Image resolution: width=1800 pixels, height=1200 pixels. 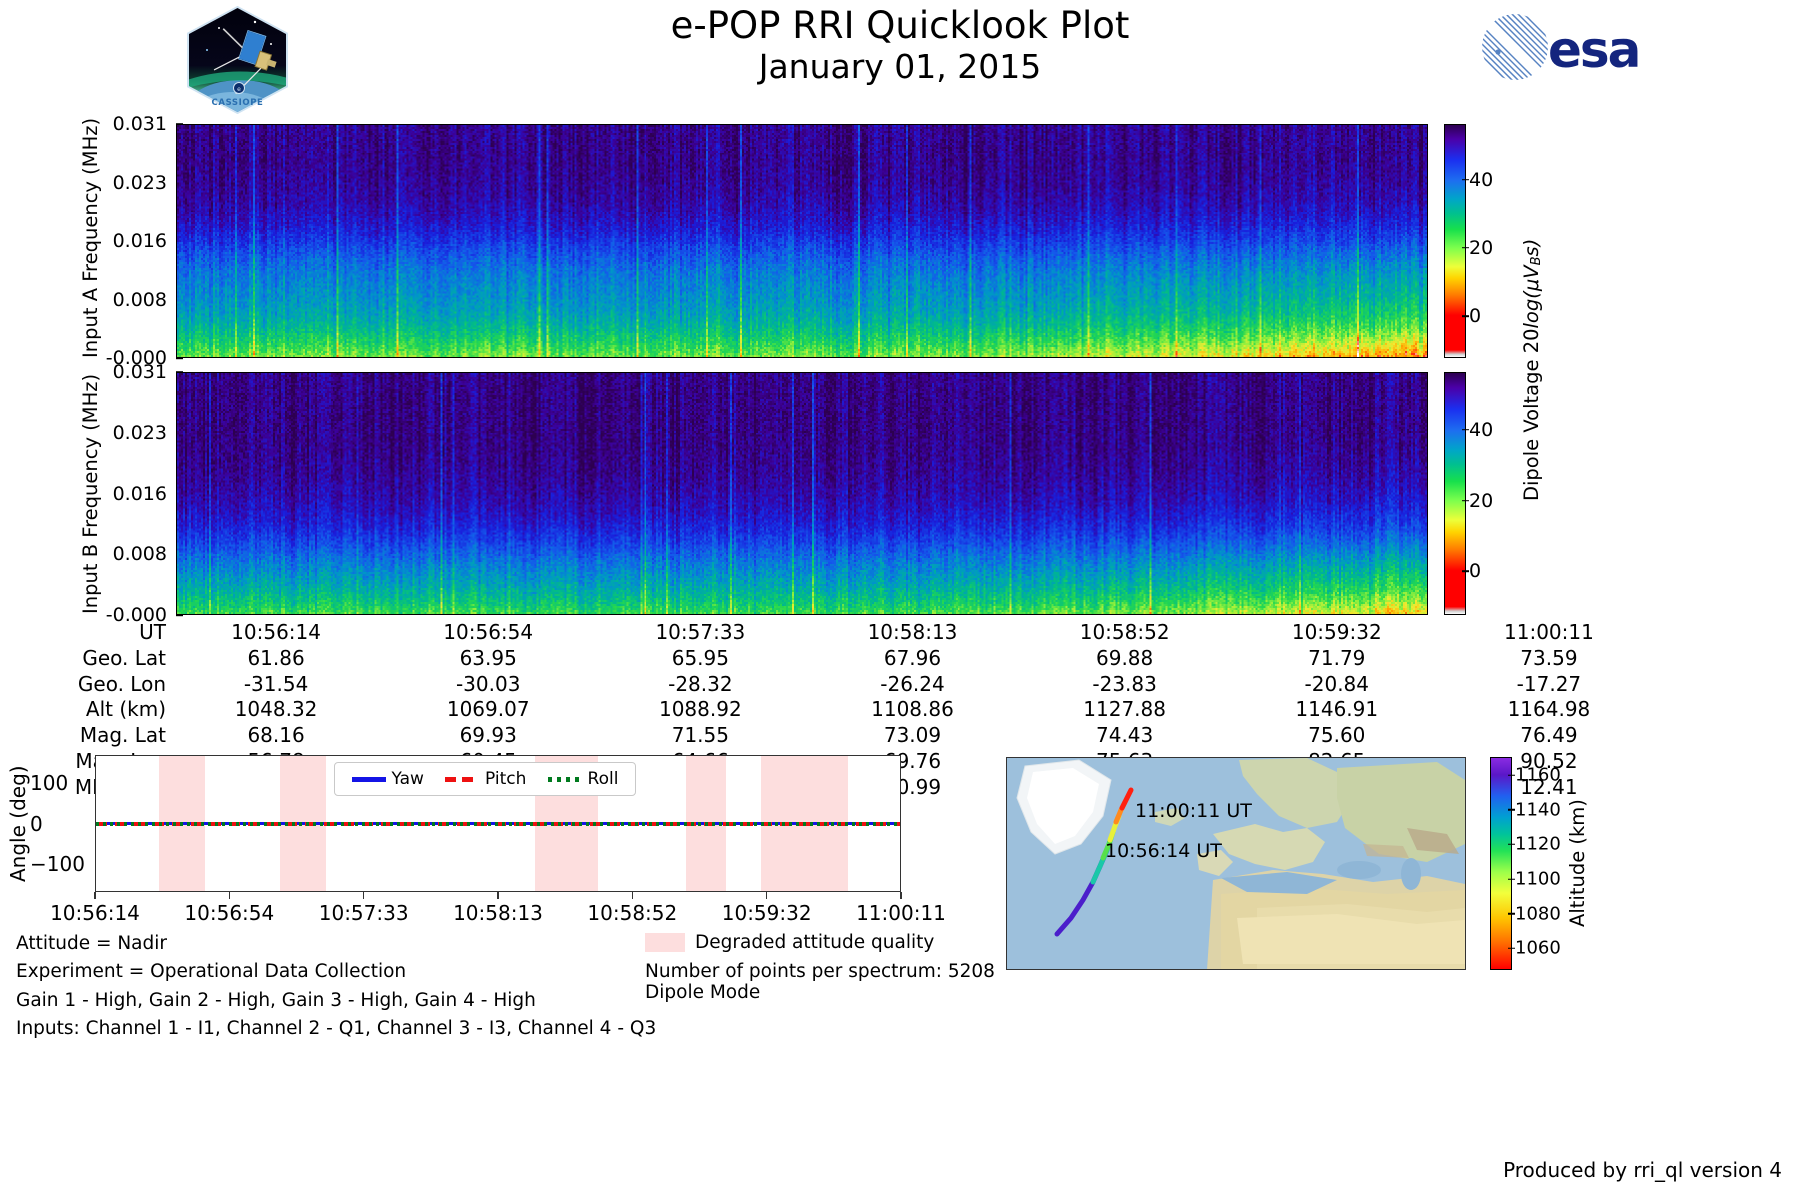 I want to click on legend-swatch-pitch, so click(x=462, y=779).